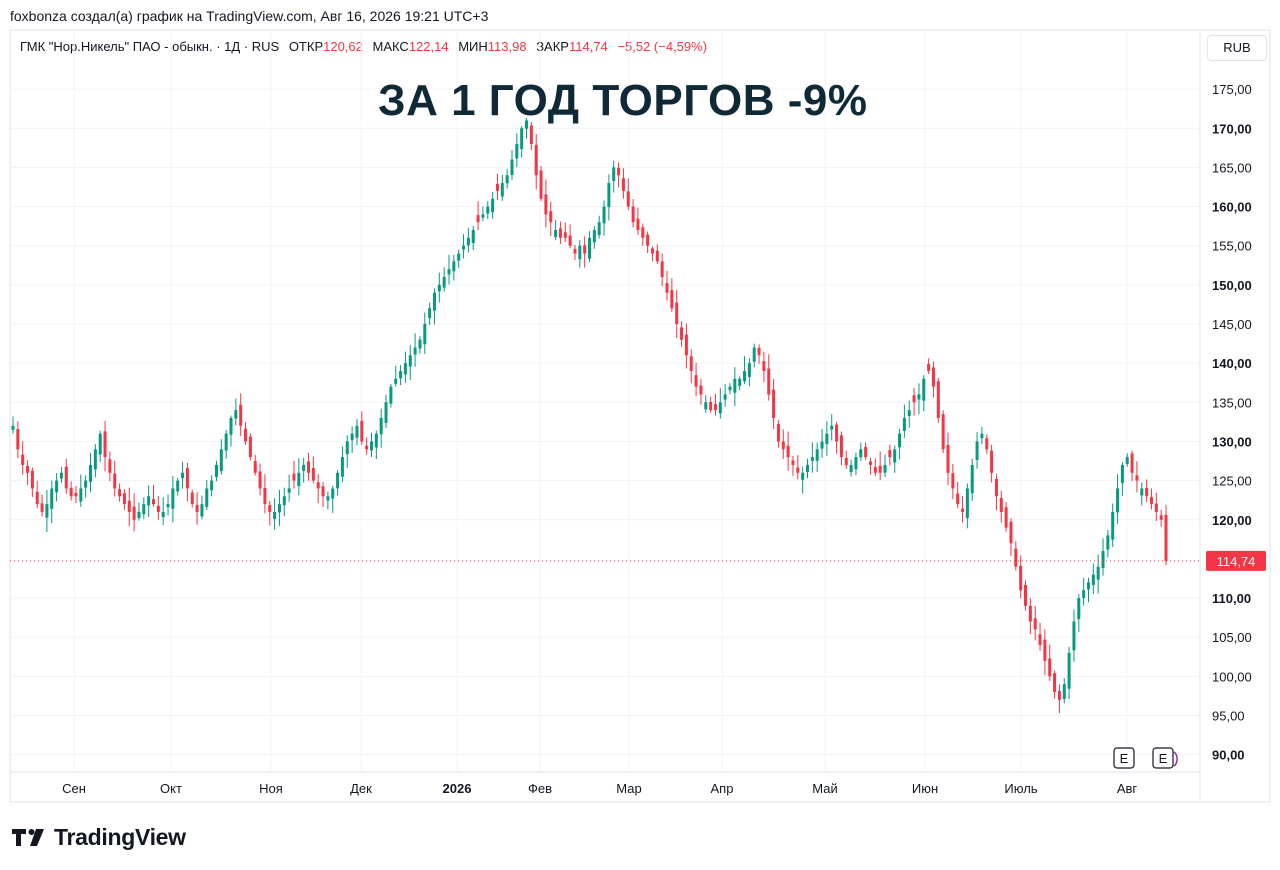  Describe the element at coordinates (623, 100) in the screenshot. I see `chart-headline: ЗА 1 ГОД ТОРГОВ -9%` at that location.